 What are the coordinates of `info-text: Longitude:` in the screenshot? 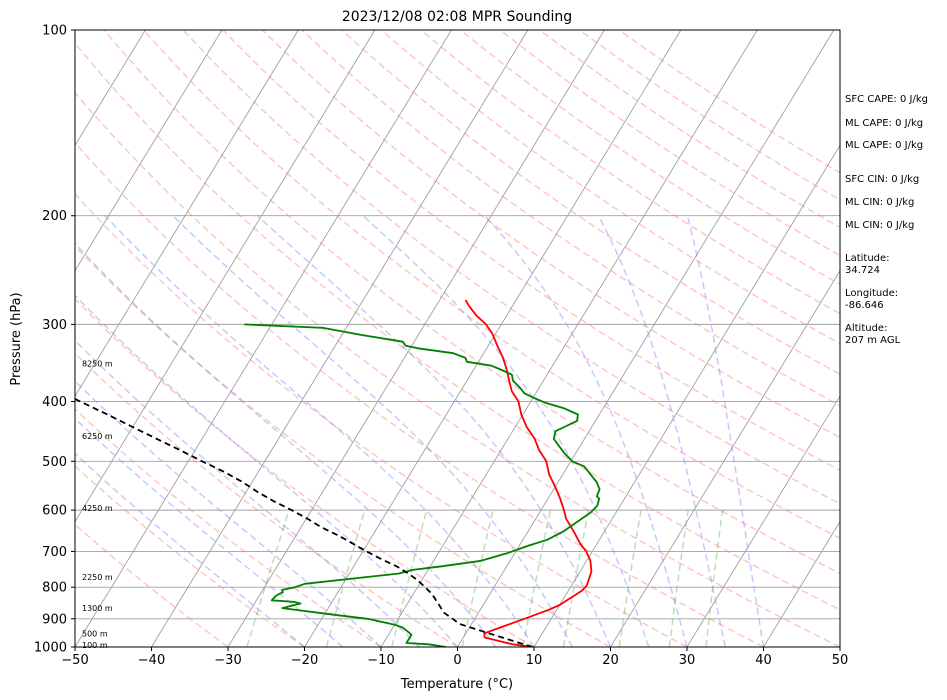 It's located at (871, 293).